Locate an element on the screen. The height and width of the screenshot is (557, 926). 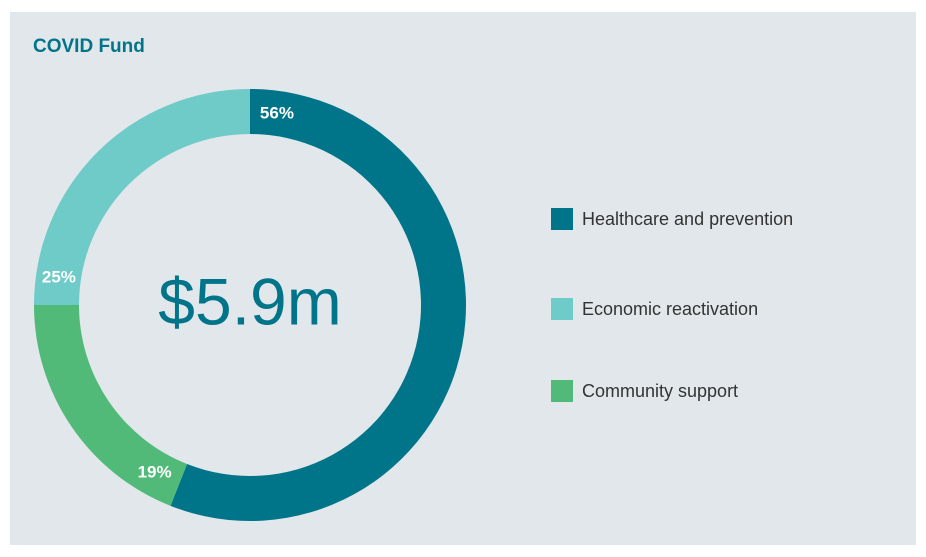
value-label: 19% is located at coordinates (155, 471).